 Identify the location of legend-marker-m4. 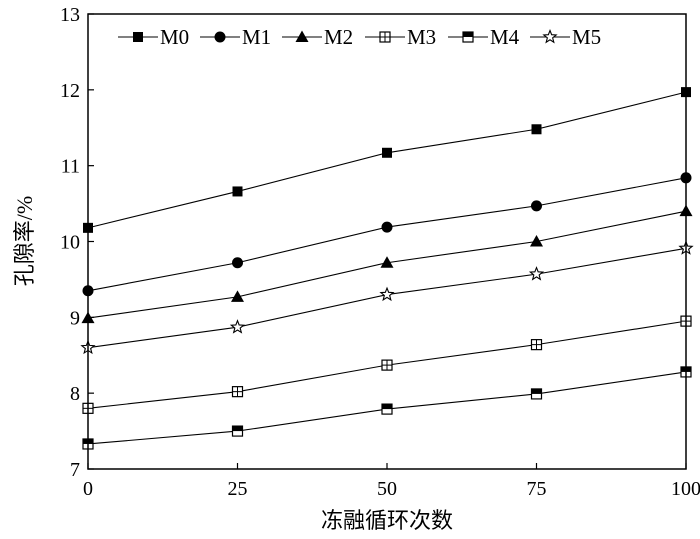
(468, 37).